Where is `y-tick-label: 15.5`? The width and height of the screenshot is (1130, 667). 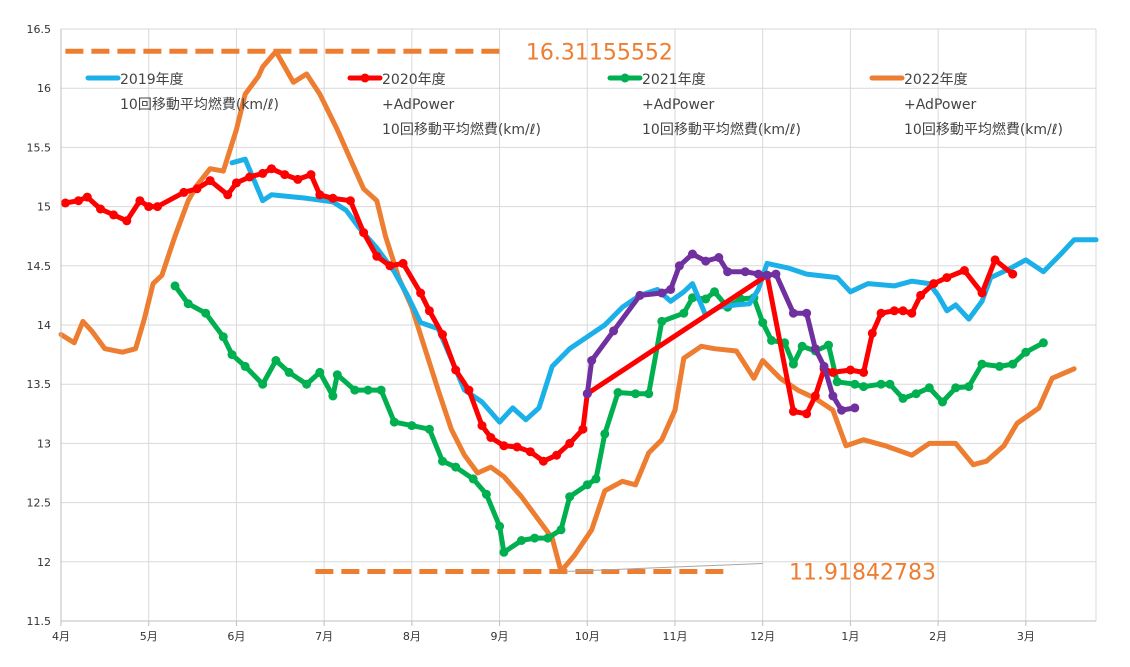 y-tick-label: 15.5 is located at coordinates (39, 147).